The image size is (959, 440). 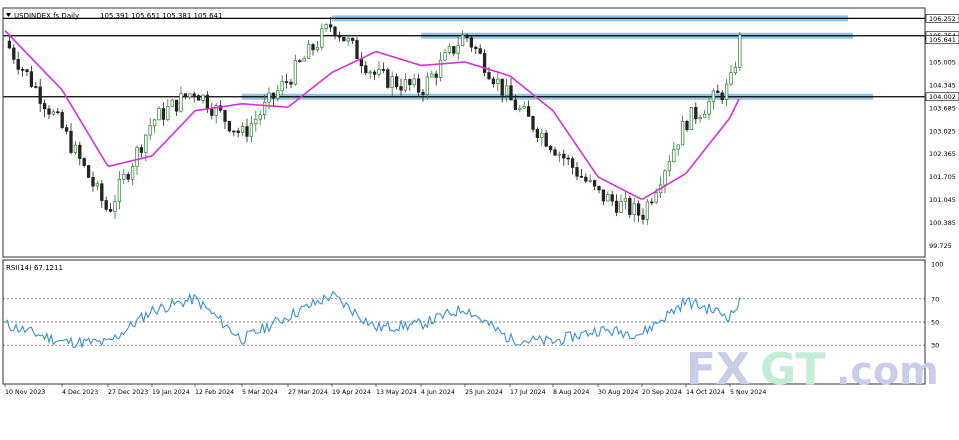 What do you see at coordinates (748, 392) in the screenshot?
I see `time-tick-label: 5 Nov 2024` at bounding box center [748, 392].